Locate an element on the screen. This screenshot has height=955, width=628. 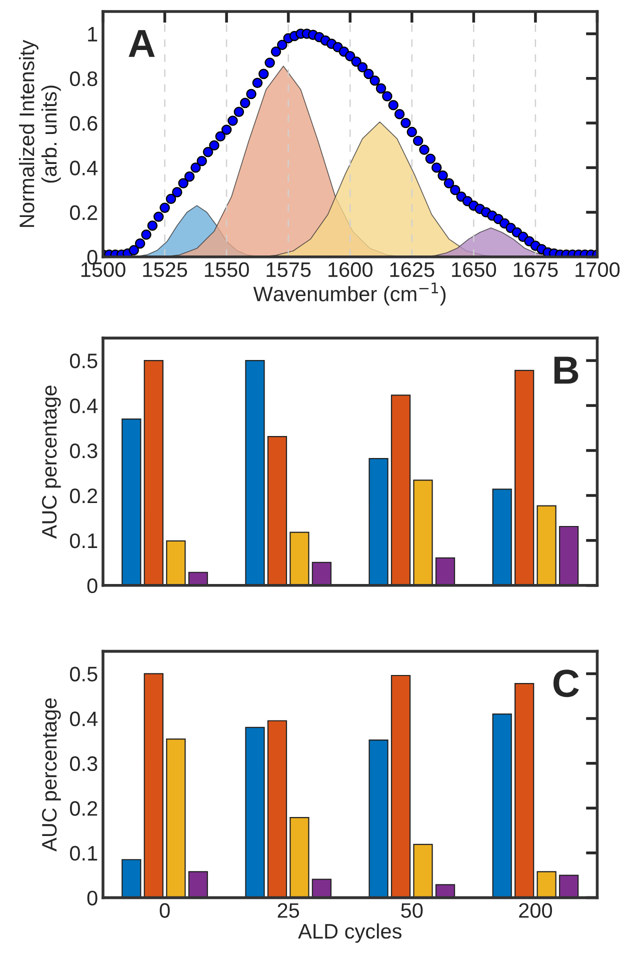
annotation: A is located at coordinates (141, 43).